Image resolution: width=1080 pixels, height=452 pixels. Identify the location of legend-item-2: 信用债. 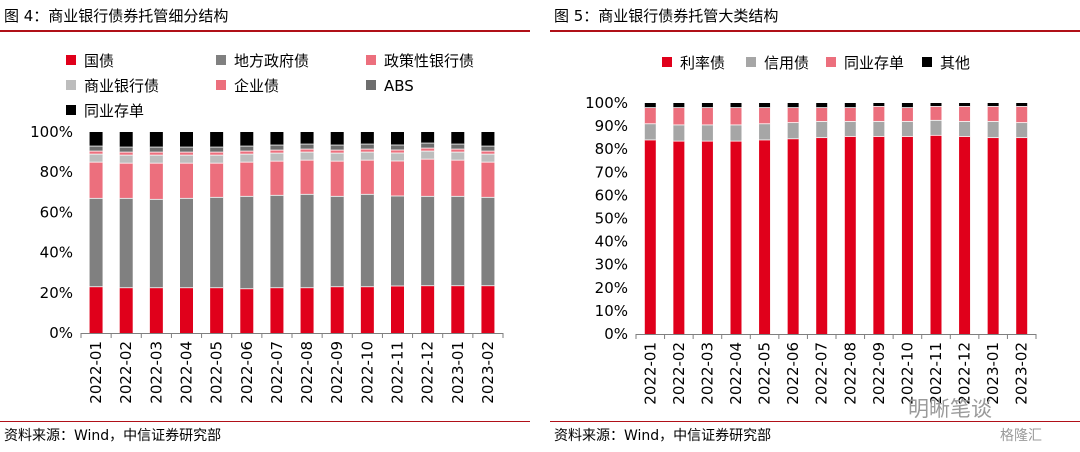
(777, 63).